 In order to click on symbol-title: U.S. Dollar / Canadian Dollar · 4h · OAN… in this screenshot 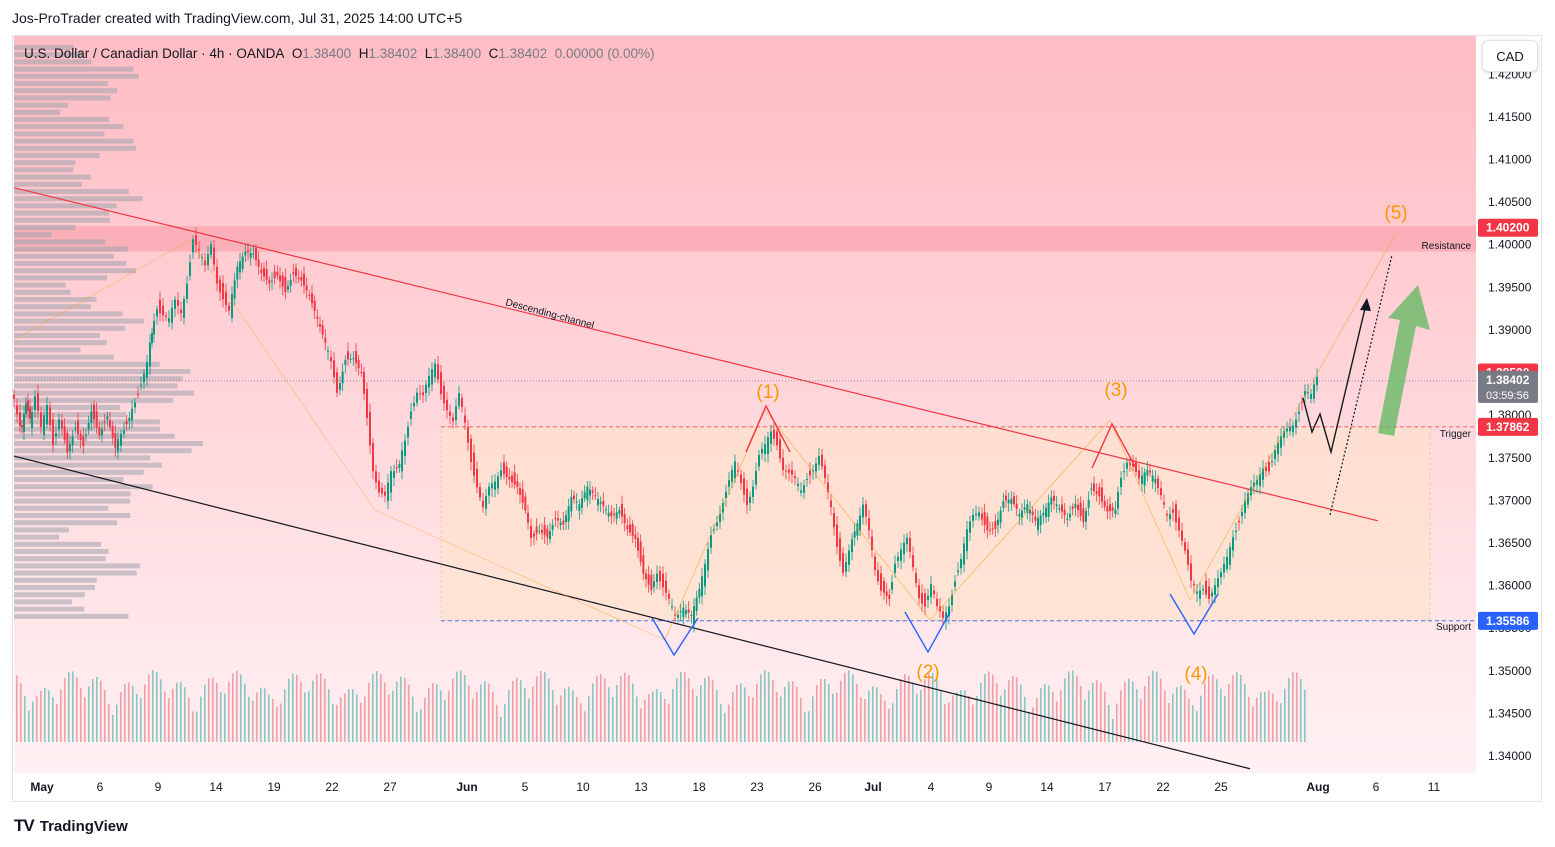, I will do `click(154, 53)`.